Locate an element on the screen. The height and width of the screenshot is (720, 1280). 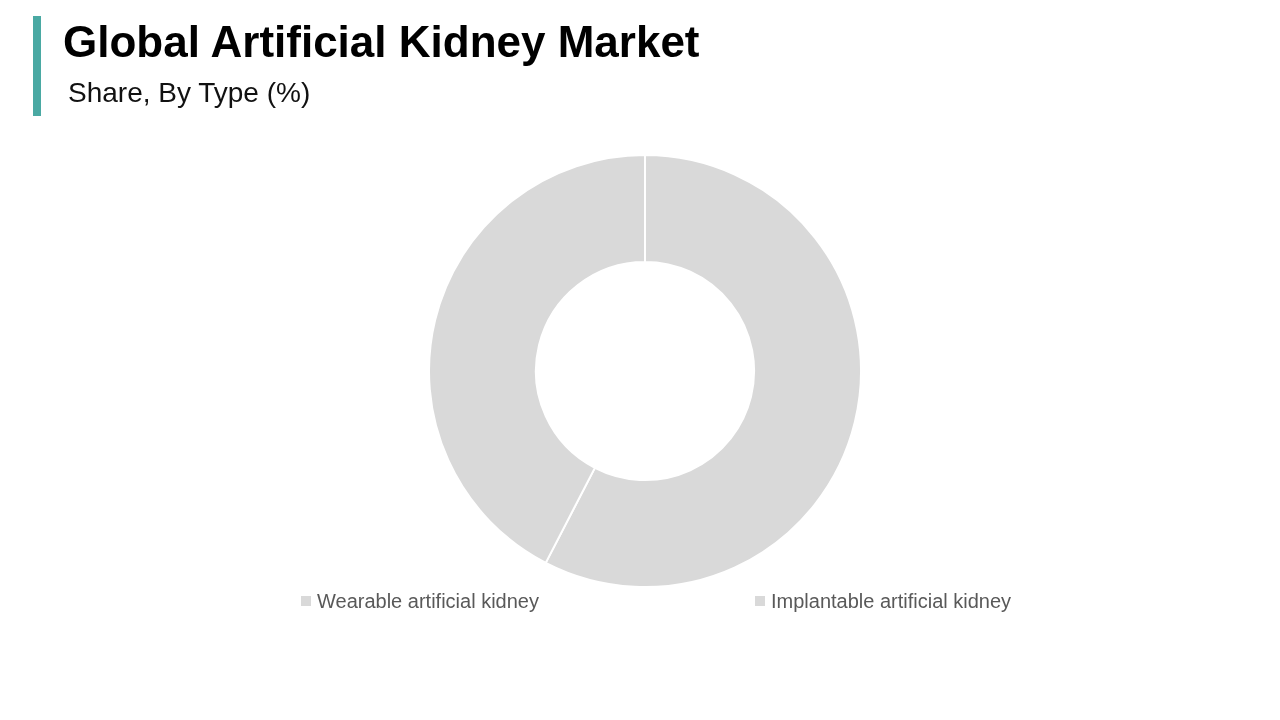
chart-title: Global Artificial Kidney Market is located at coordinates (381, 41).